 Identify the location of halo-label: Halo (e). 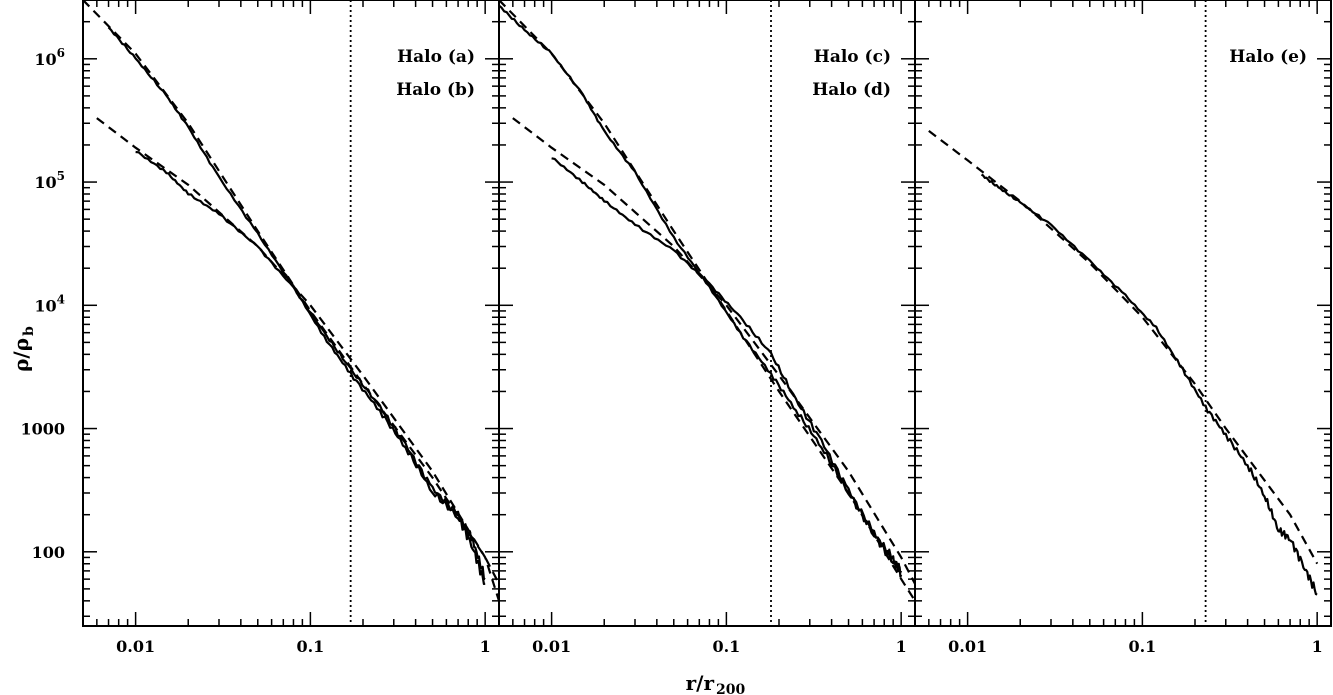
(1268, 57).